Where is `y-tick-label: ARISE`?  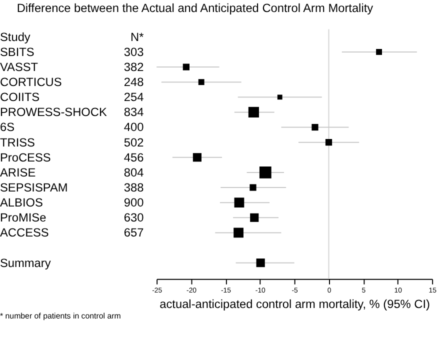
y-tick-label: ARISE is located at coordinates (18, 172).